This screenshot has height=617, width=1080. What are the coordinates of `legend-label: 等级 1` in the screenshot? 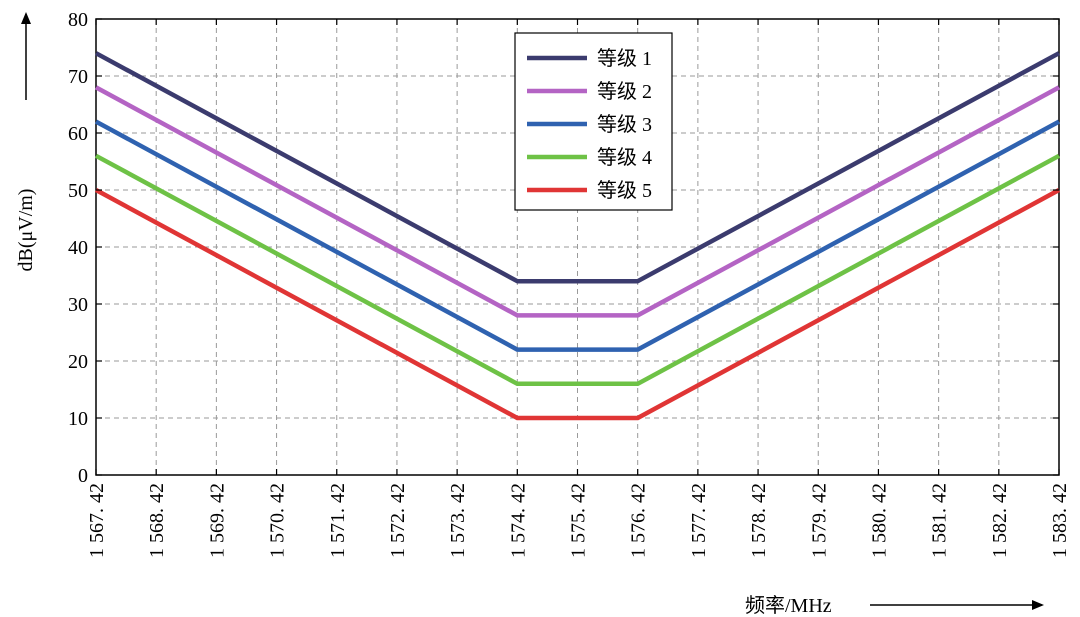 It's located at (624, 58).